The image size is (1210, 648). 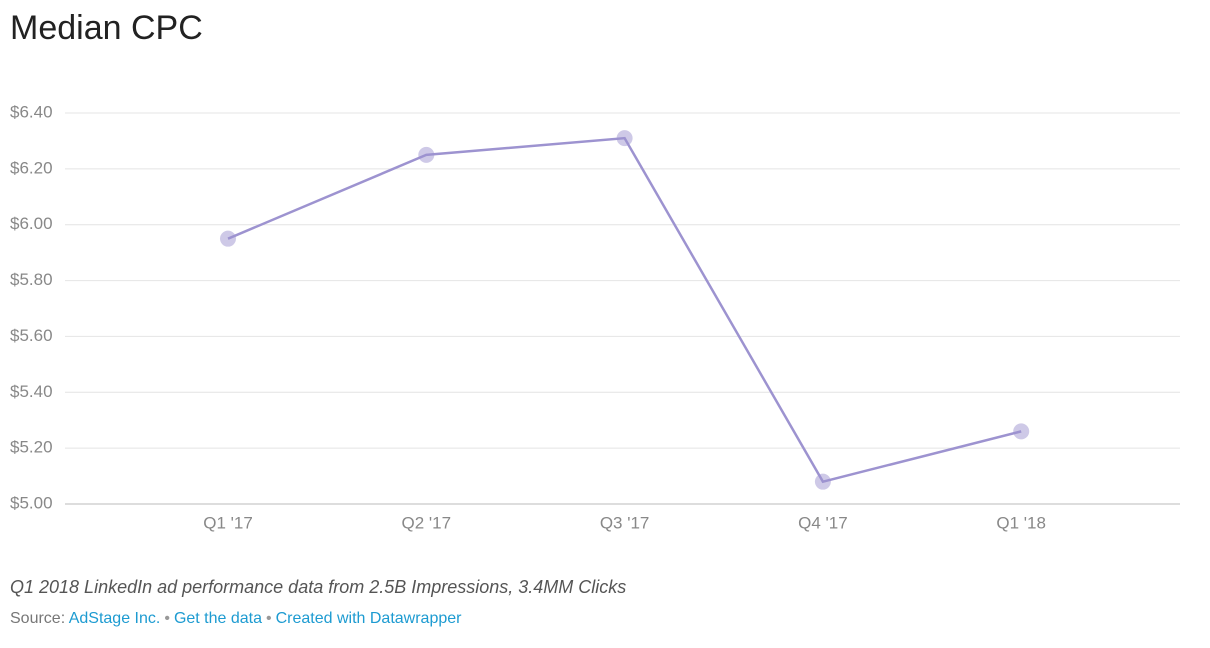 I want to click on data-link: Get the data, so click(x=217, y=618).